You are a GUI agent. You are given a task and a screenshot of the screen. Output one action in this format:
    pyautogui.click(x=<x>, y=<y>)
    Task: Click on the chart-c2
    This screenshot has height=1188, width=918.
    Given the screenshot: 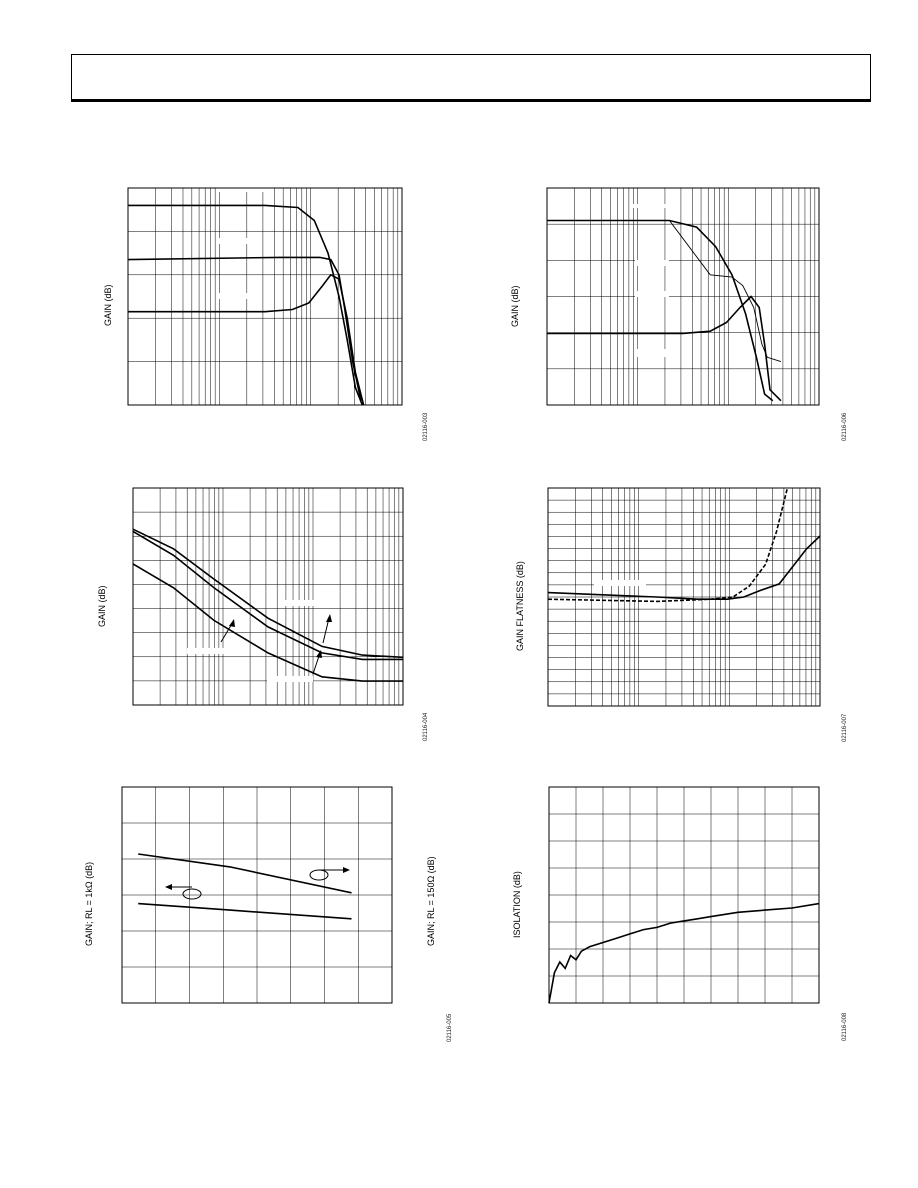 What is the action you would take?
    pyautogui.click(x=683, y=296)
    